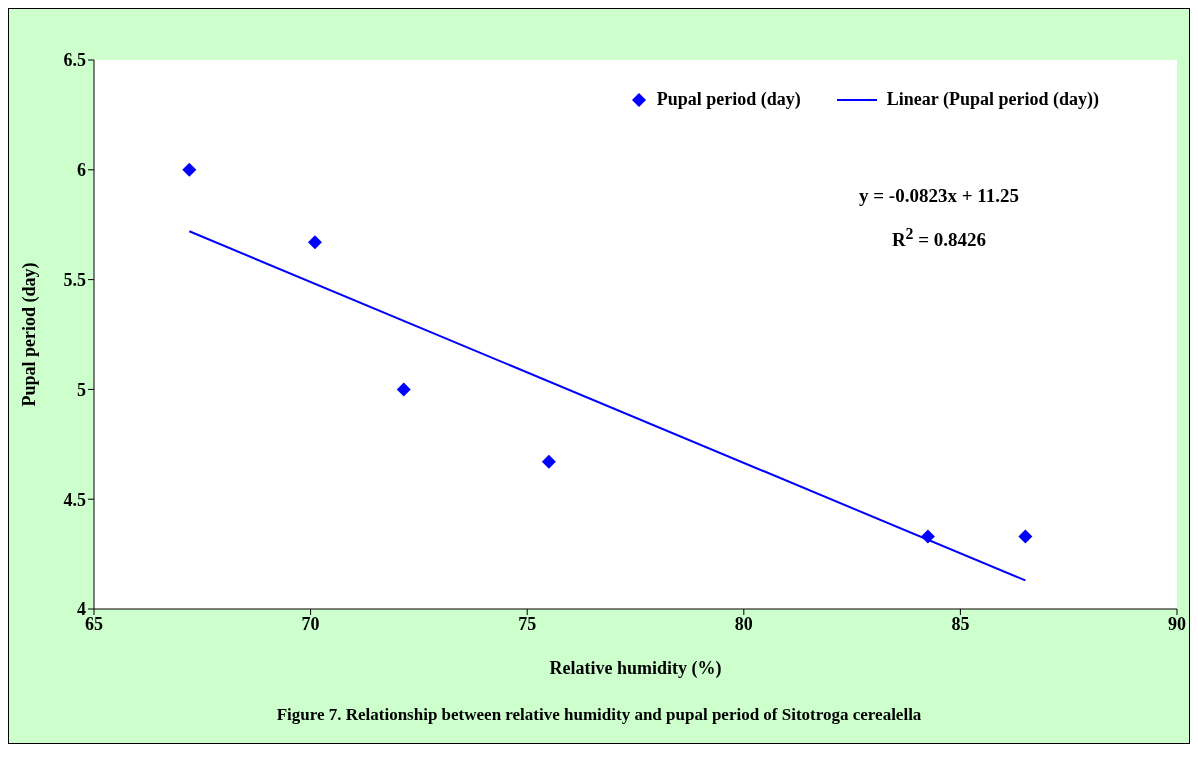 Image resolution: width=1198 pixels, height=765 pixels. Describe the element at coordinates (743, 623) in the screenshot. I see `x-tick-label: 80` at that location.